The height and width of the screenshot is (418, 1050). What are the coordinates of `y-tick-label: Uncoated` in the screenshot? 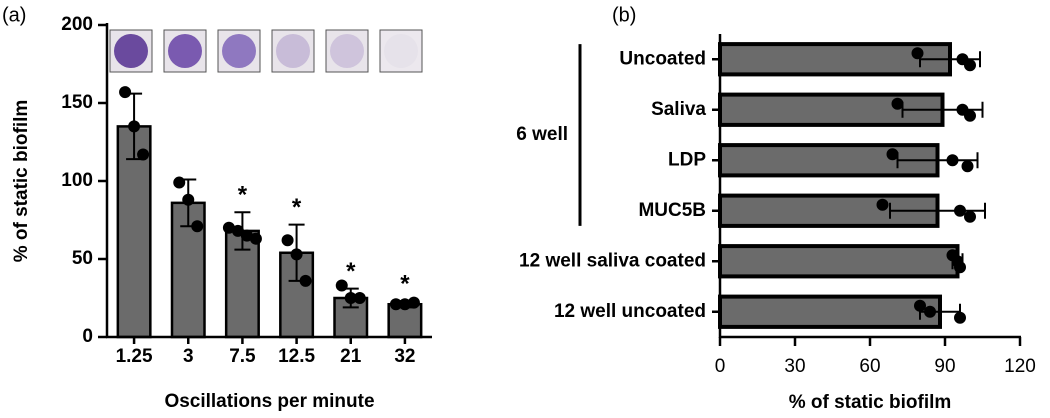 It's located at (662, 58).